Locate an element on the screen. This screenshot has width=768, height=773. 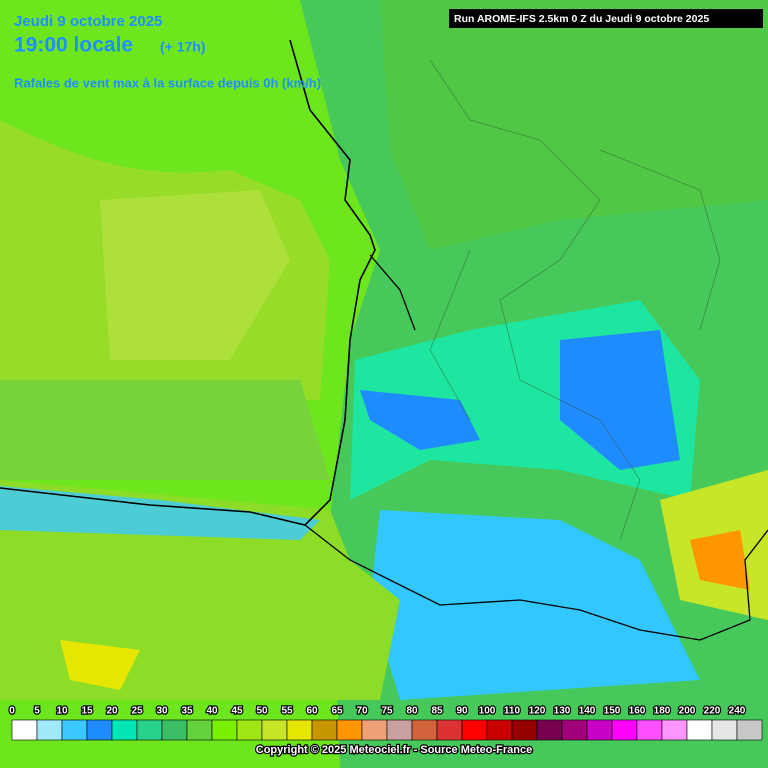
legend-label: 60 is located at coordinates (312, 711).